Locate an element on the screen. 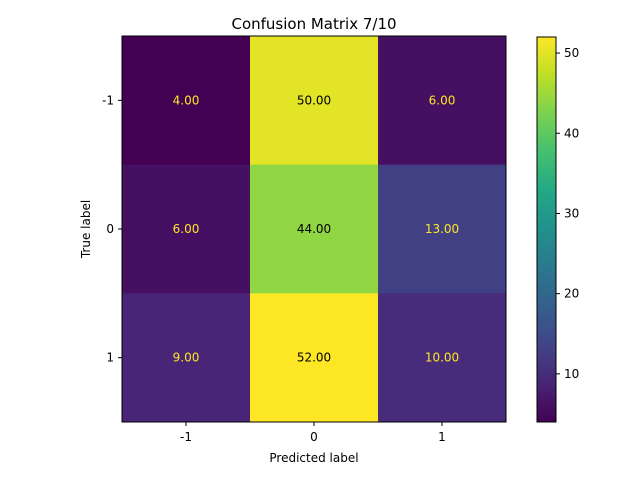 This screenshot has width=640, height=480. y-tick-label: 0 is located at coordinates (110, 229).